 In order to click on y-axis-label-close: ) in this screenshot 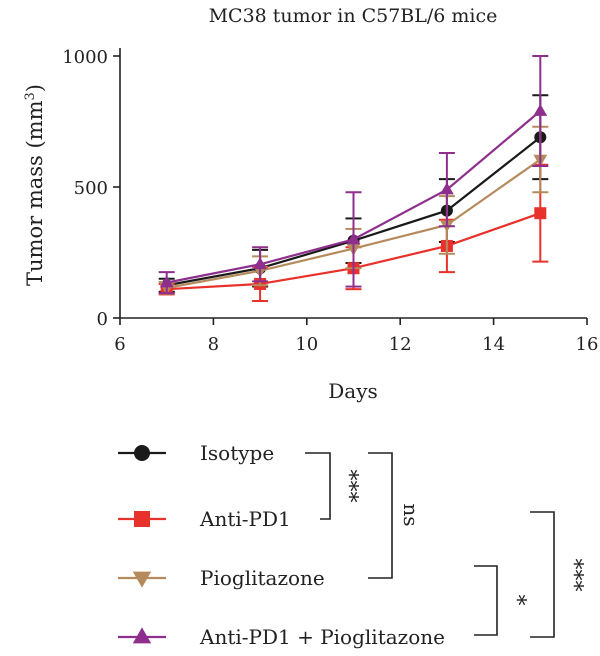, I will do `click(35, 88)`.